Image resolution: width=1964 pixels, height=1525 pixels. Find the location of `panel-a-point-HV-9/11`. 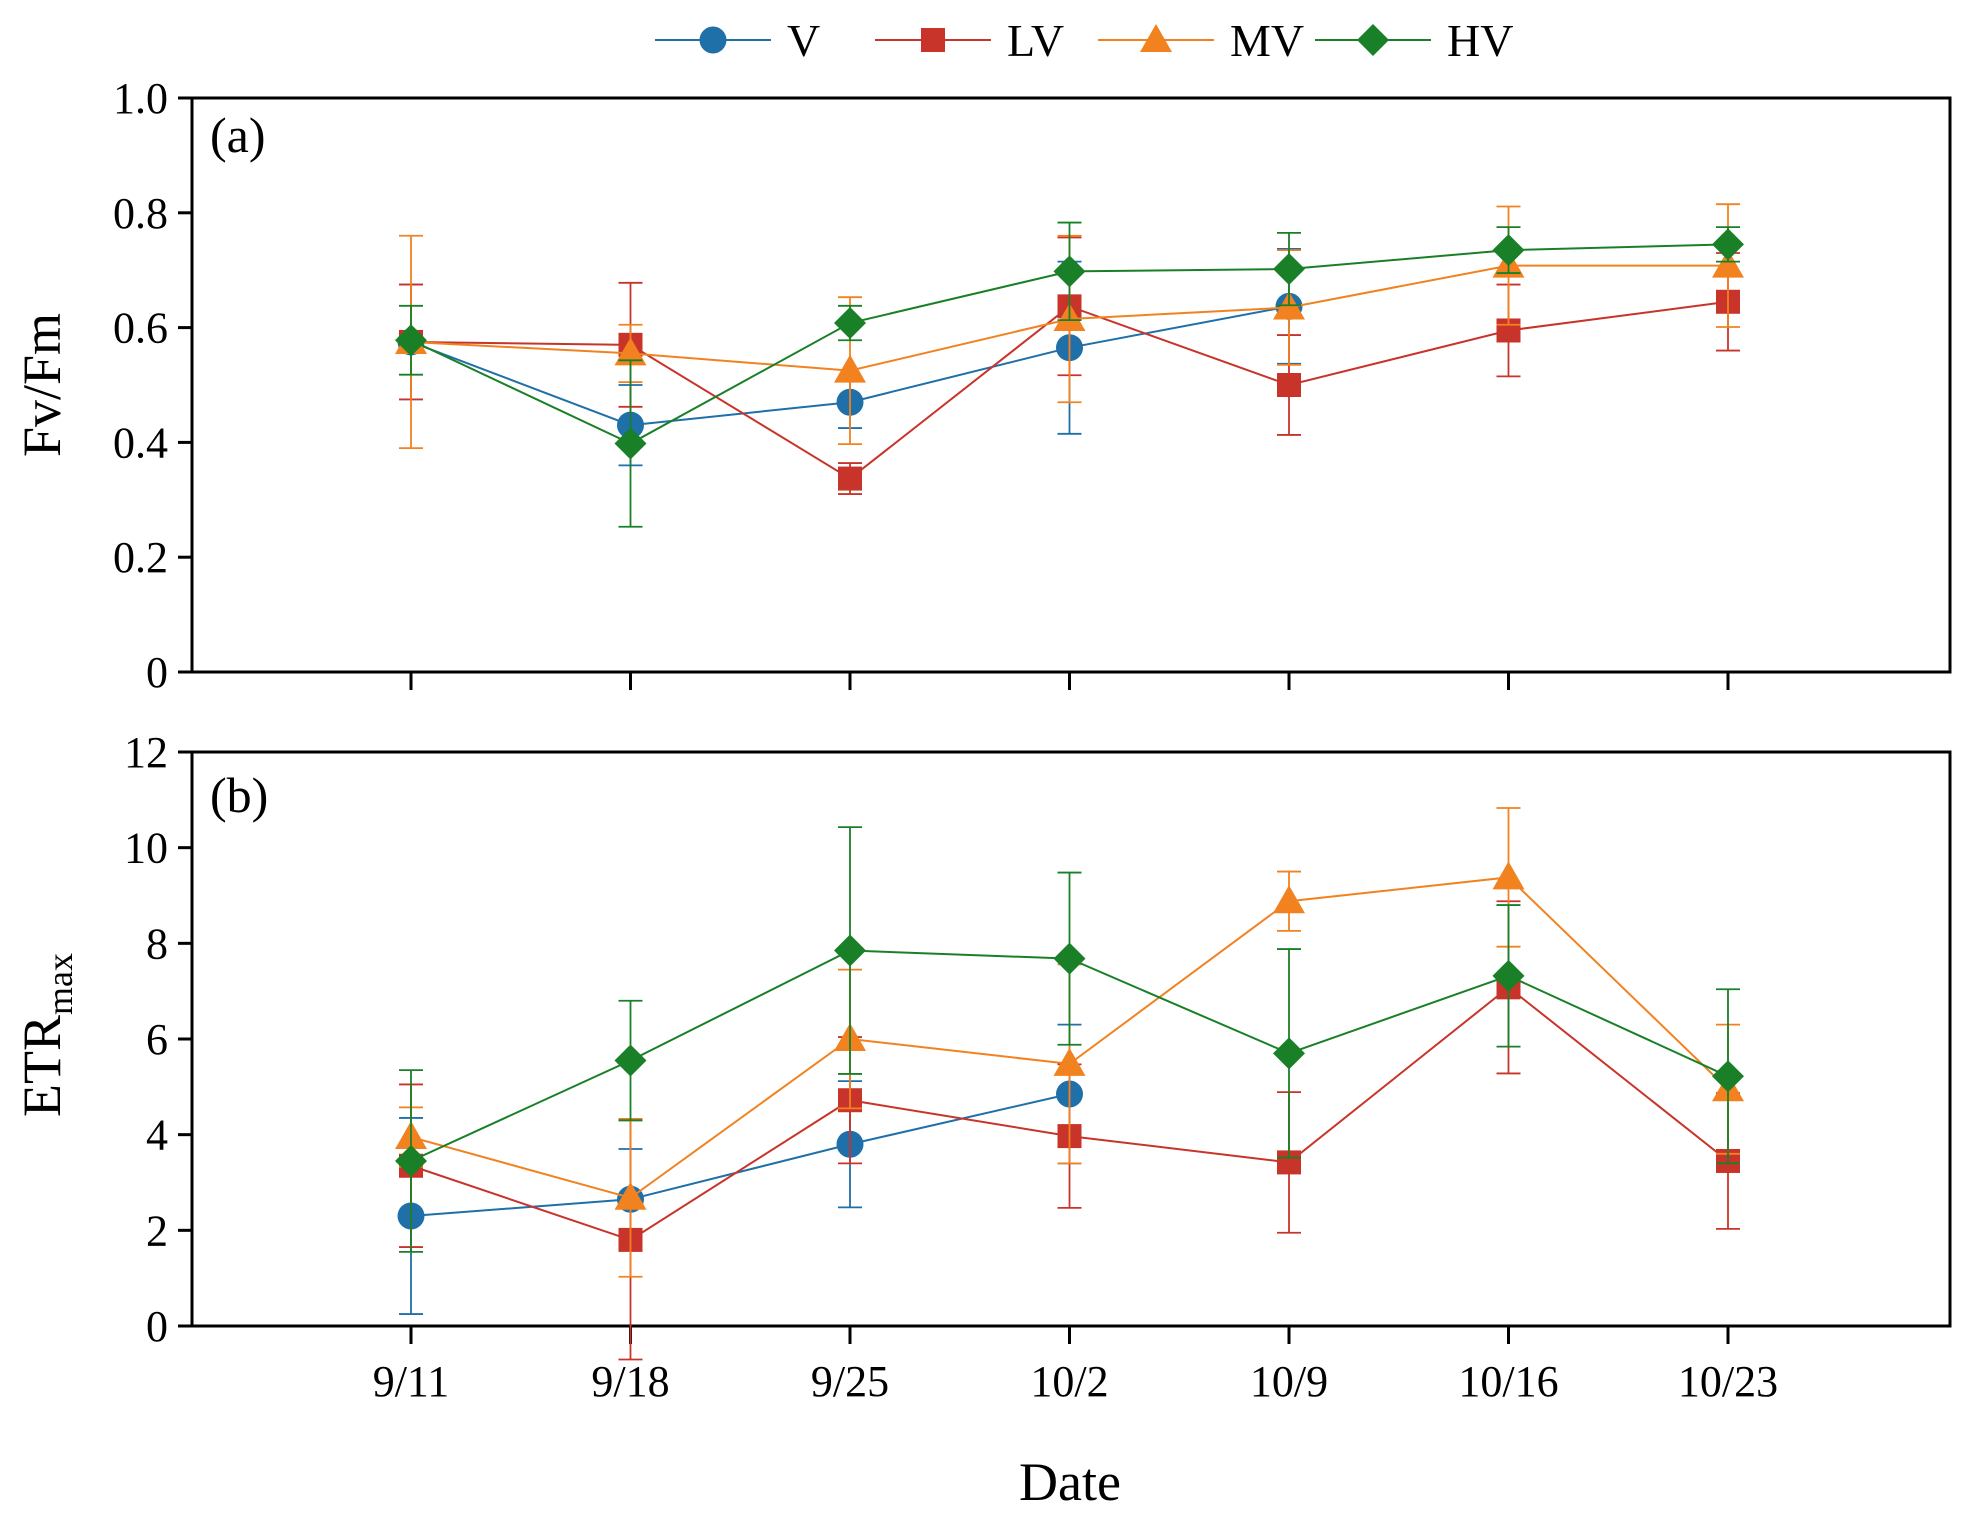

panel-a-point-HV-9/11 is located at coordinates (411, 340).